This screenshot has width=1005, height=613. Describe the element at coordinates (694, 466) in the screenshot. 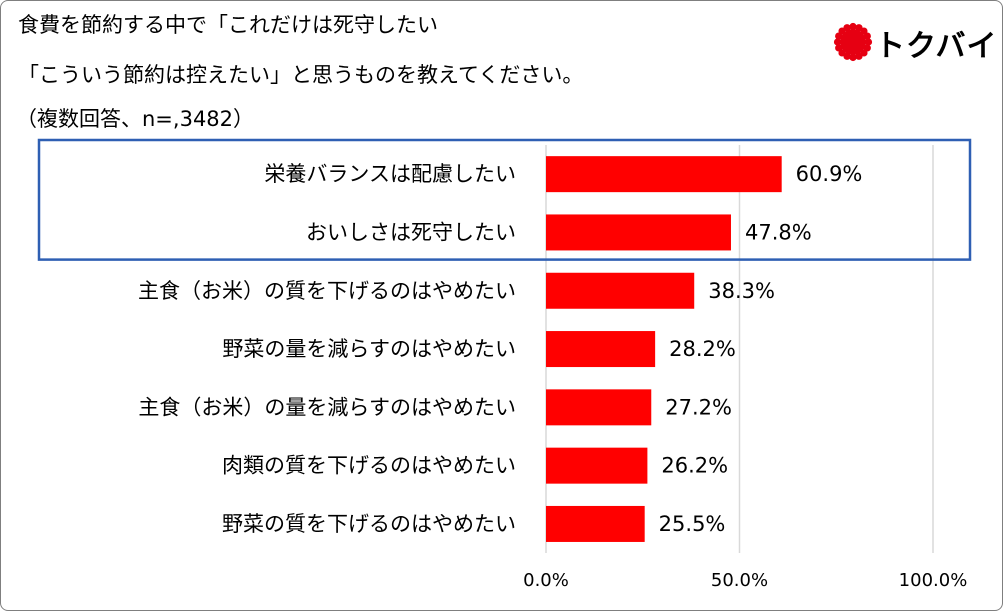

I see `value-label-5: 26.2%` at that location.